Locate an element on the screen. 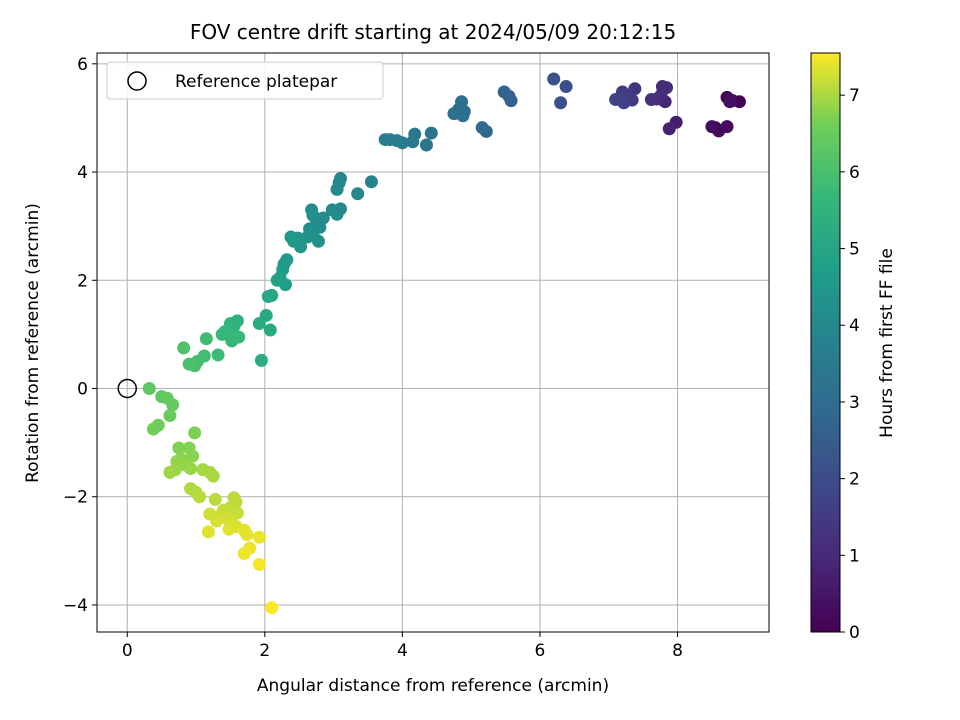 Image resolution: width=960 pixels, height=720 pixels. colorbar-tick-label: 5 is located at coordinates (854, 250).